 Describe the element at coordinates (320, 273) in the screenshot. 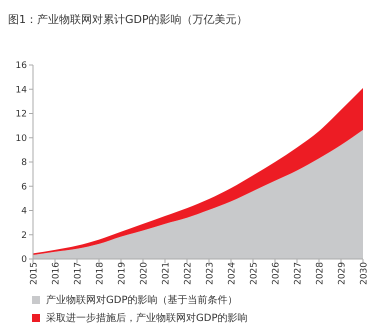

I see `x-tick-label: 2028` at that location.